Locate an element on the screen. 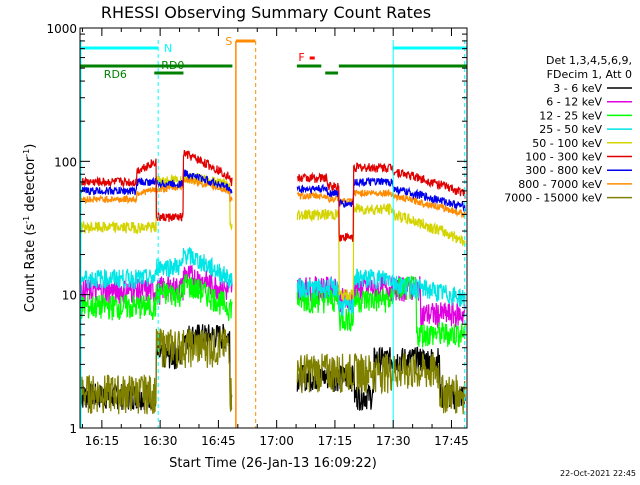 The image size is (640, 485). legend-label-6: 300 - 800 keV is located at coordinates (563, 170).